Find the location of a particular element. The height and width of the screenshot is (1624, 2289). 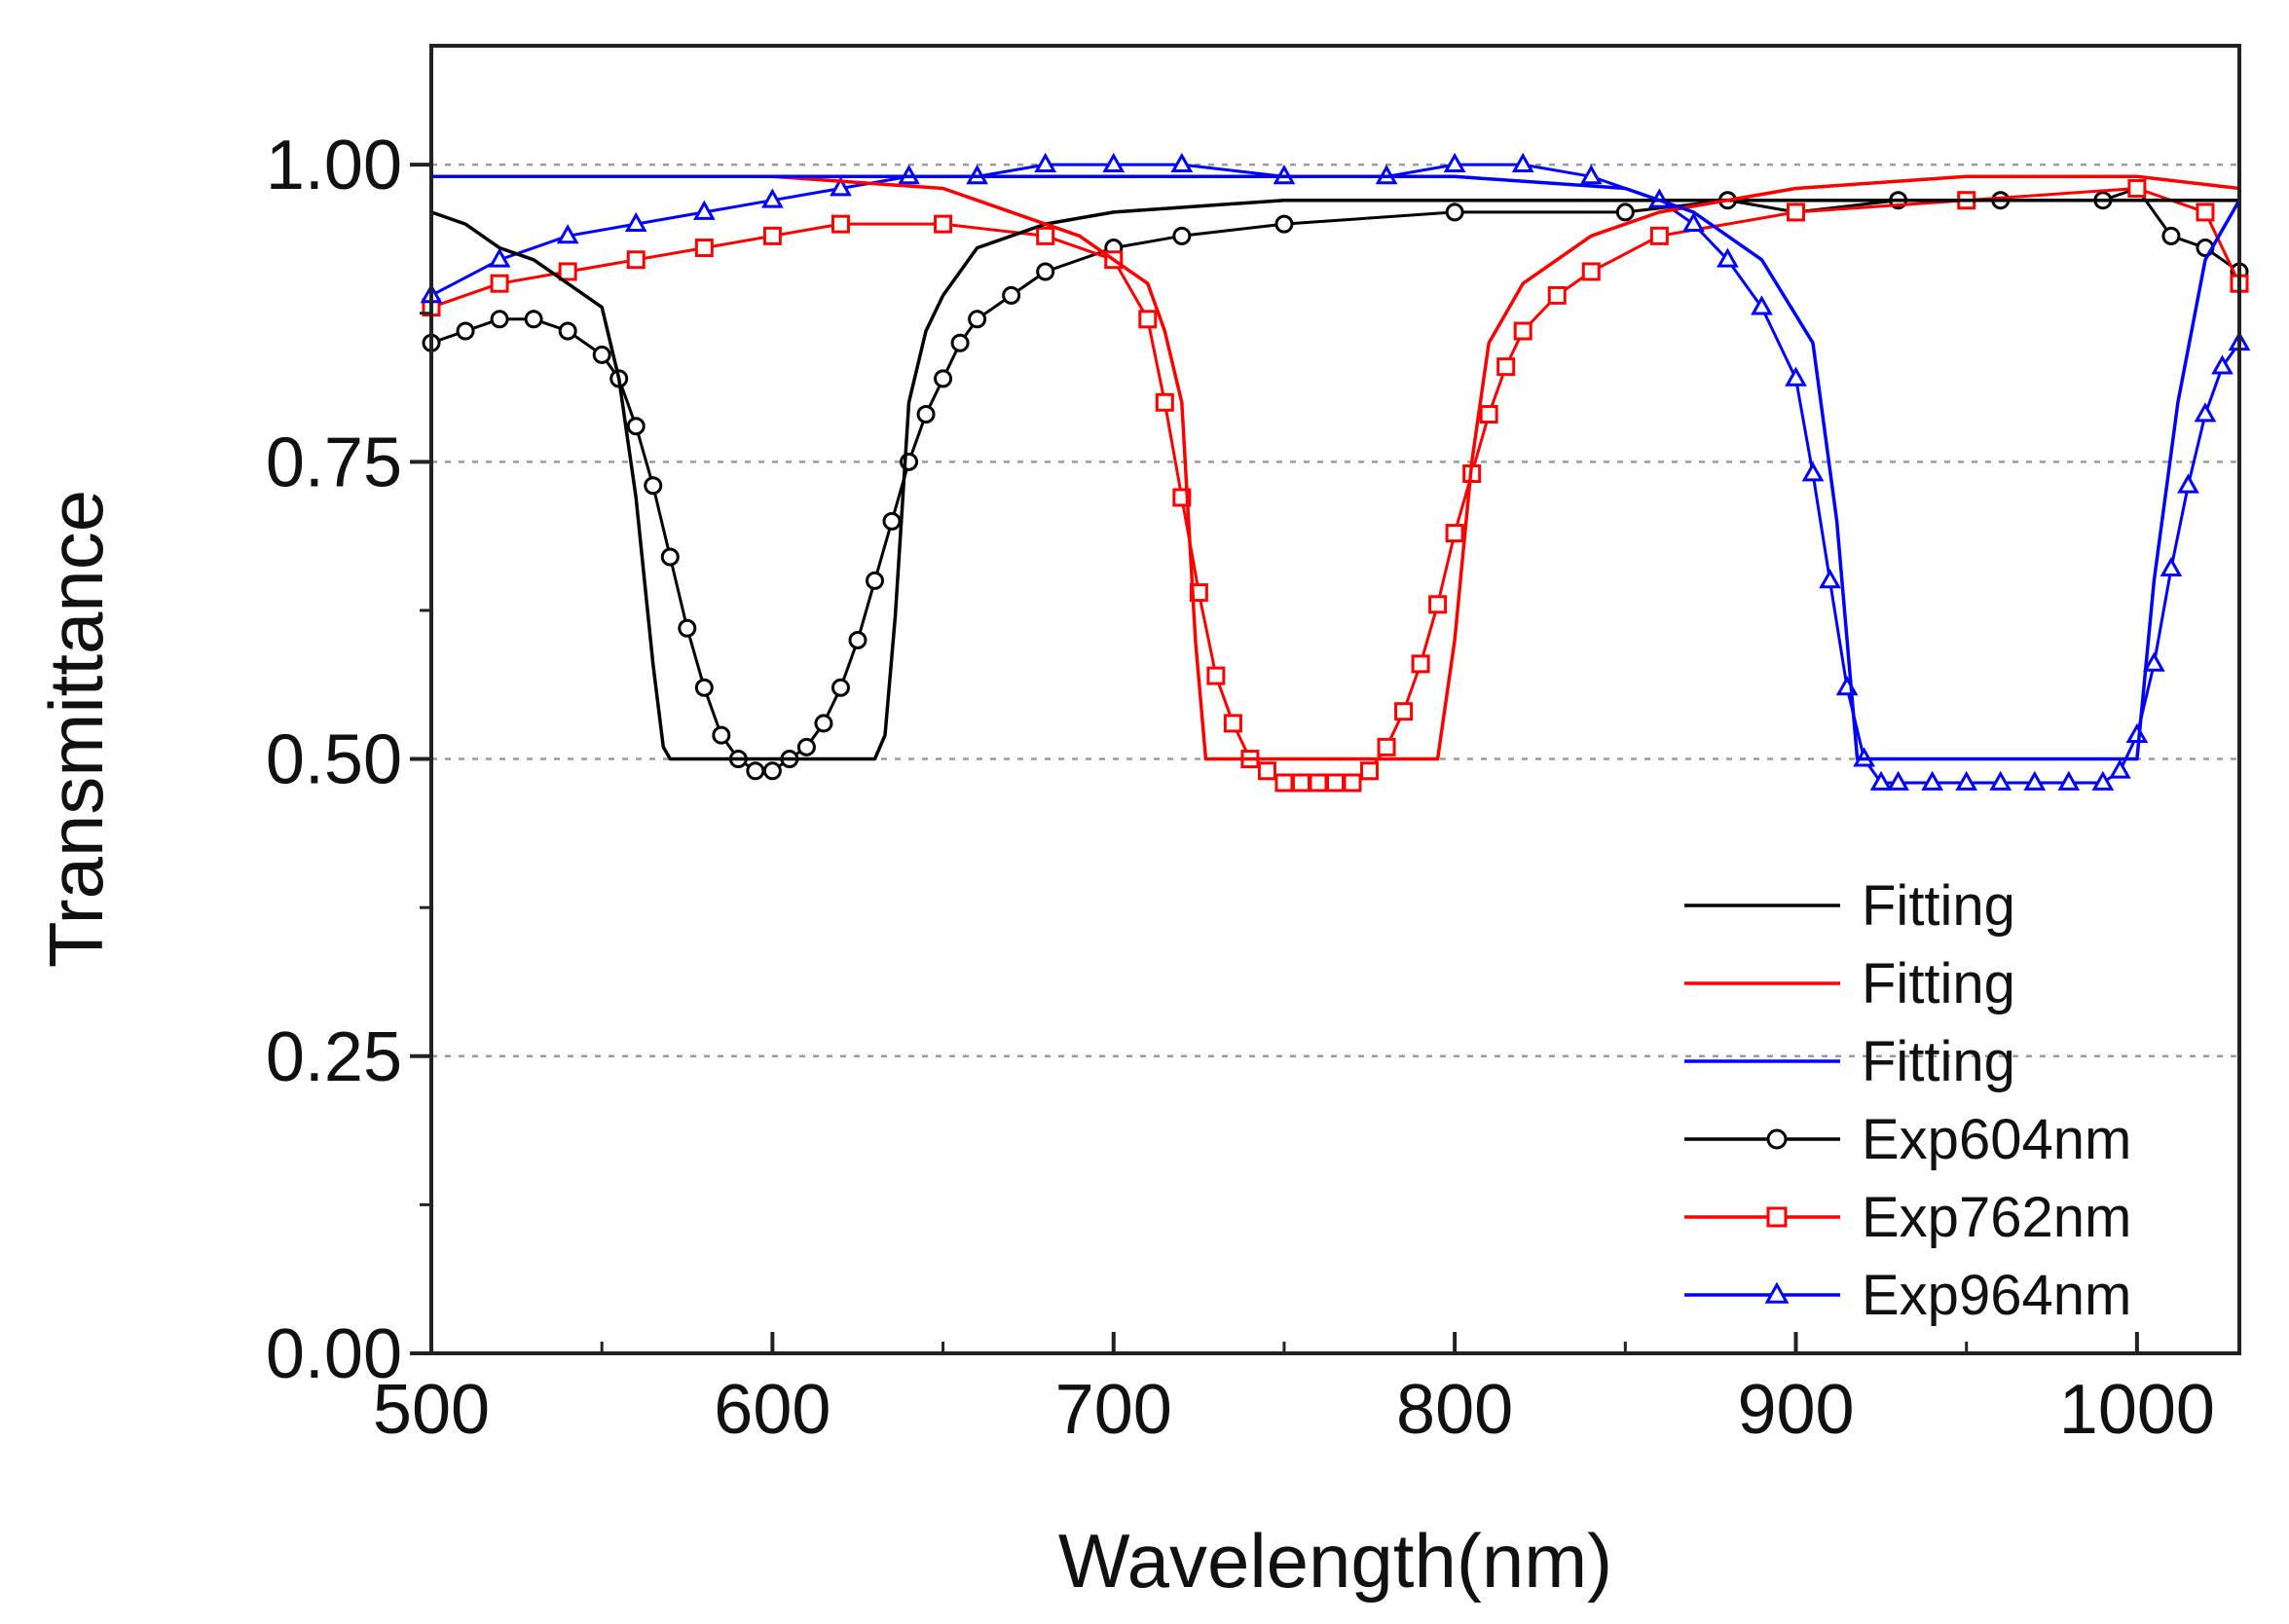

legend-label-4: Exp762nm is located at coordinates (1996, 1217).